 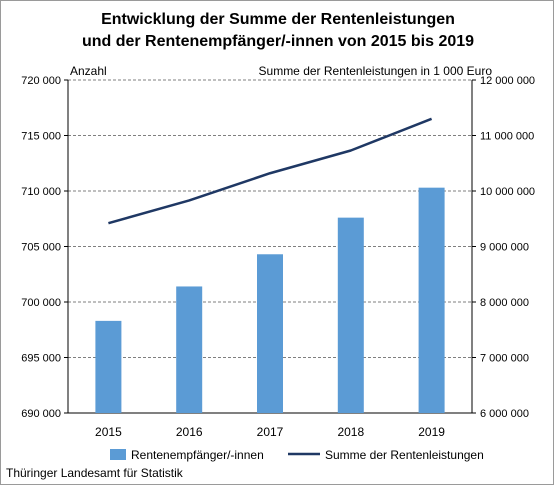 I want to click on left-tick-label: 690 000, so click(x=41, y=414).